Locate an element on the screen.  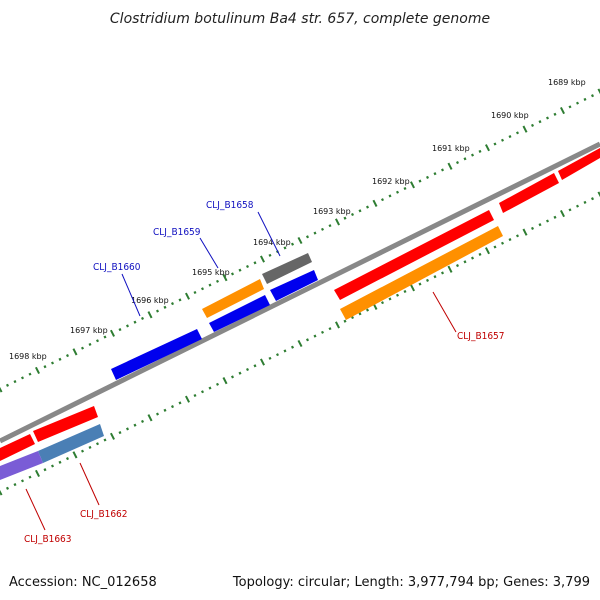
gene-clj-b1657-red is located at coordinates (414, 255).